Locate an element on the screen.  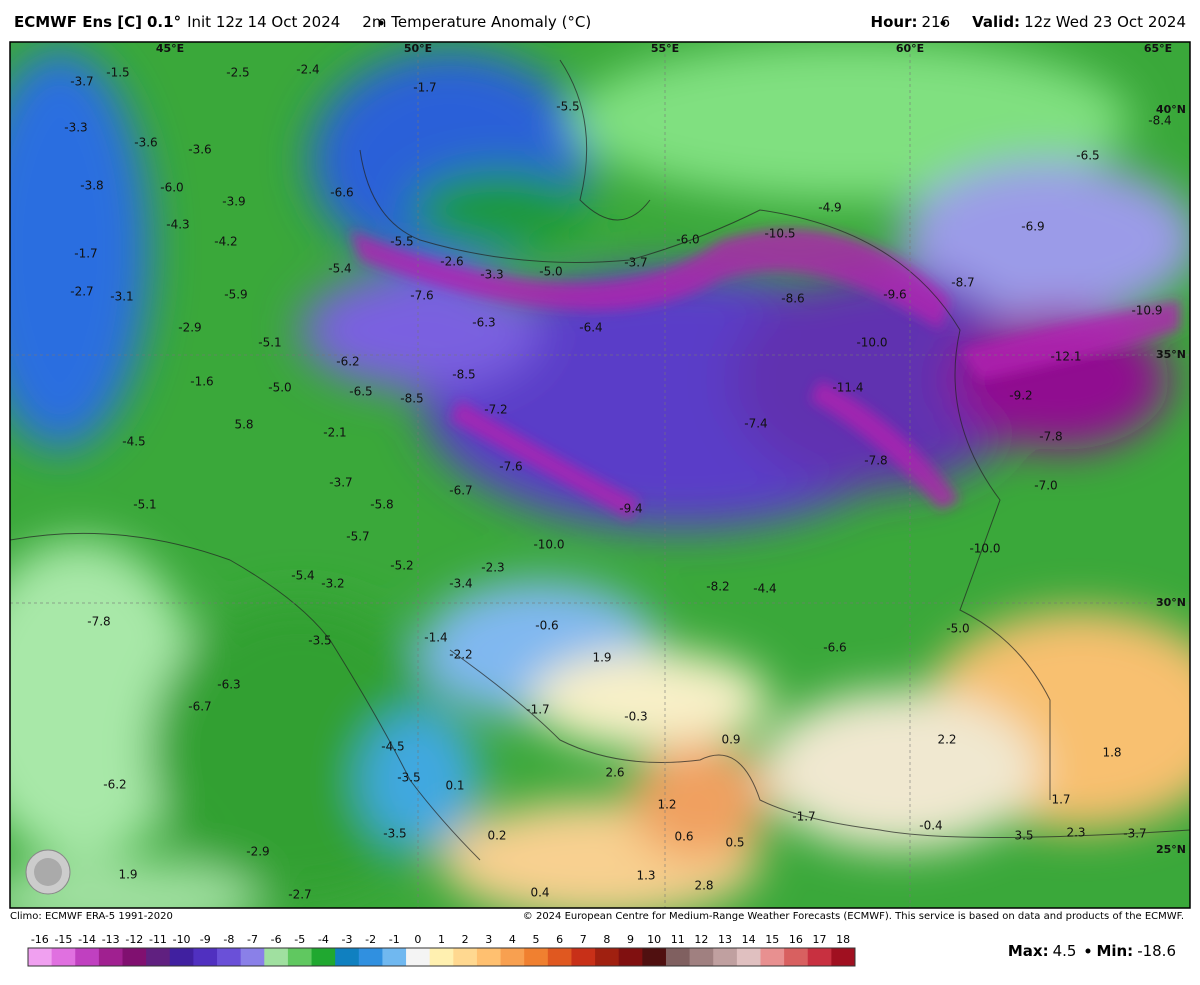
anomaly-label: -8.6 is located at coordinates (792, 299).